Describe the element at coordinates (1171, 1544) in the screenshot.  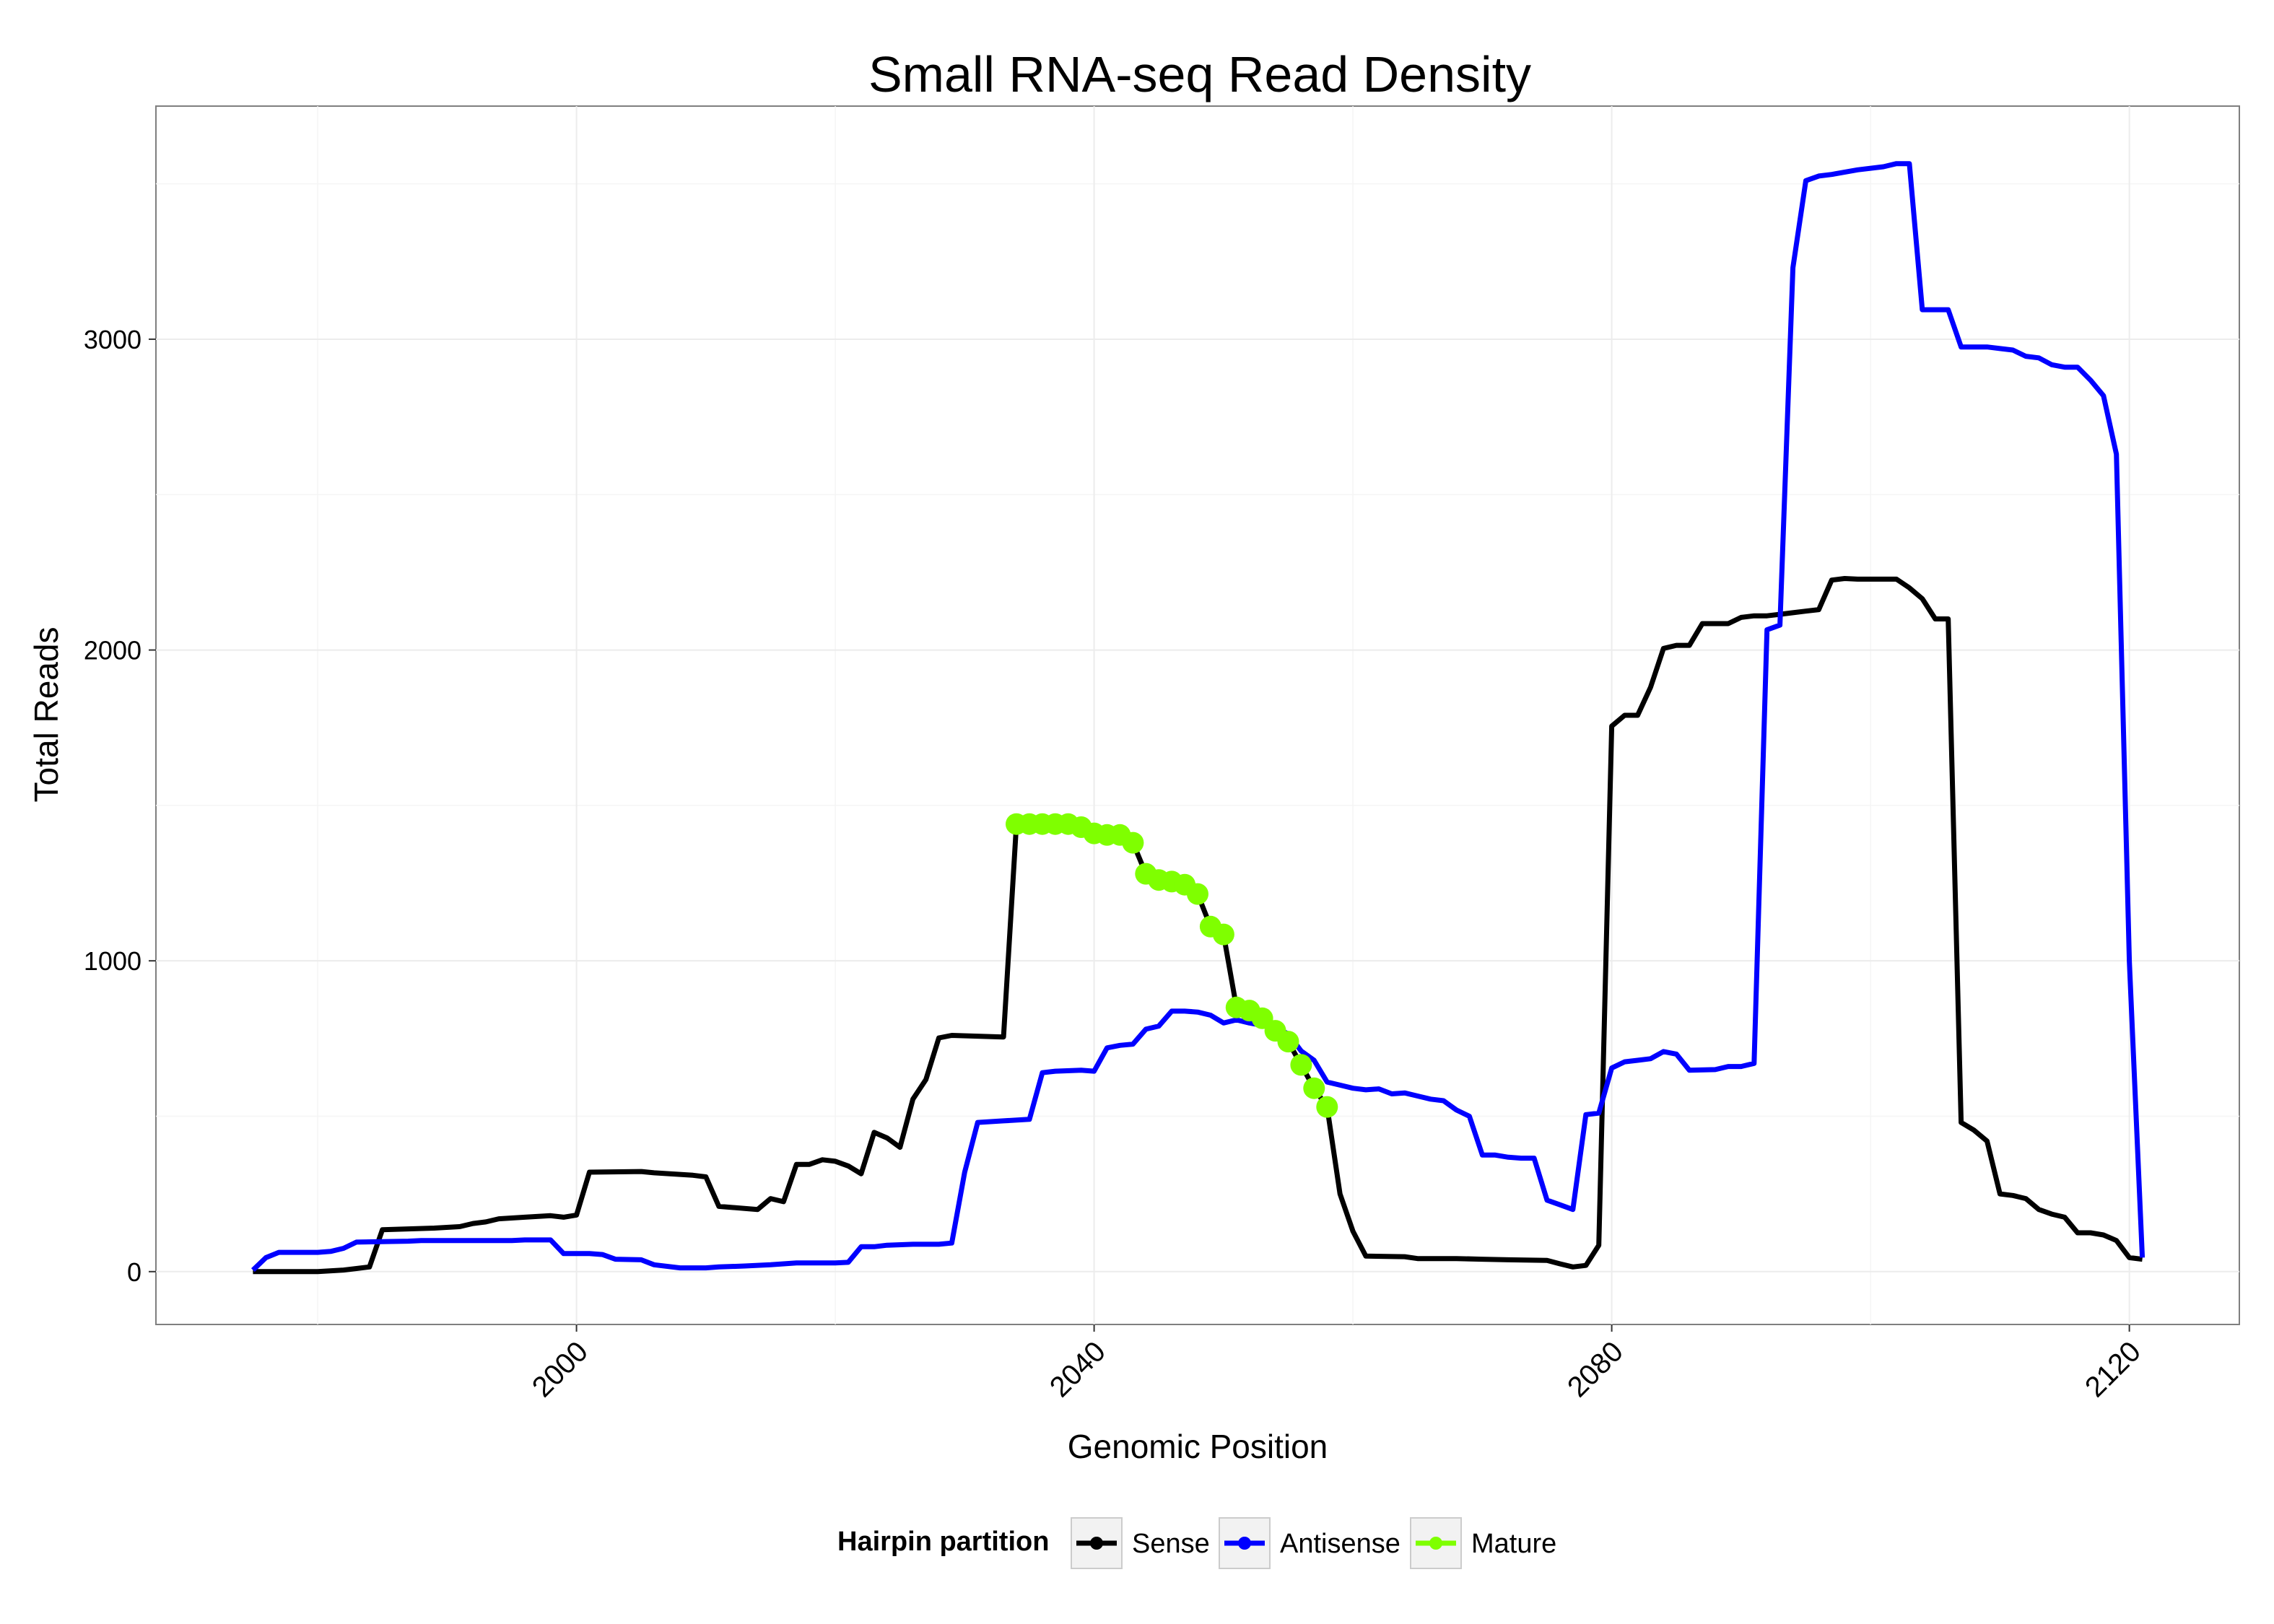
I see `legend-label-sense: Sense` at that location.